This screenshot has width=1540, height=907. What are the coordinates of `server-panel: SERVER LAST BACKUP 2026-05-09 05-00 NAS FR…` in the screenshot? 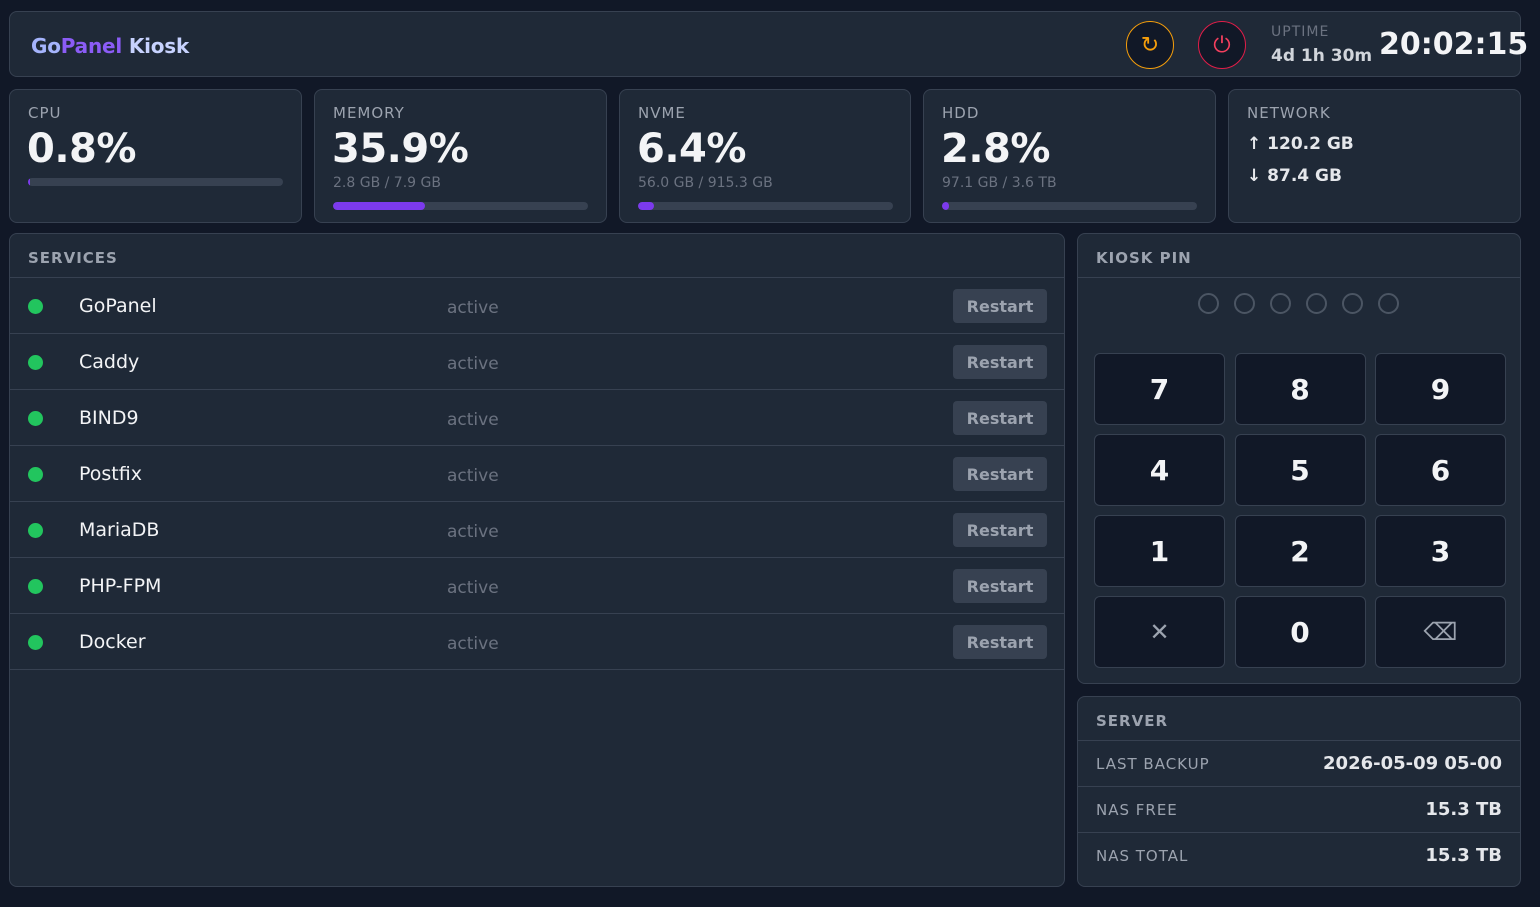 It's located at (1299, 791).